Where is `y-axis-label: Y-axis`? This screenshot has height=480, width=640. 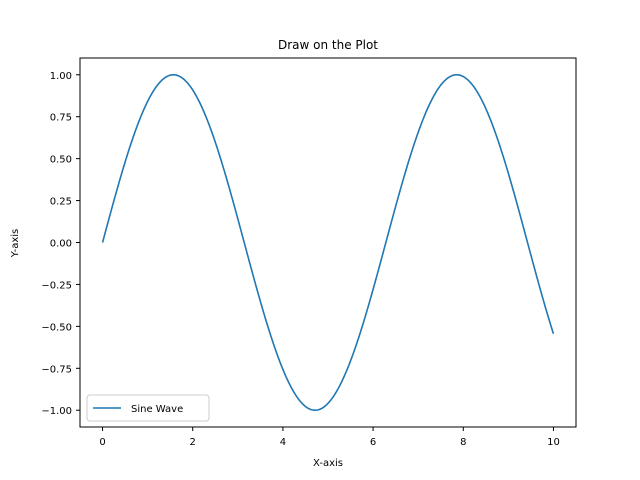 y-axis-label: Y-axis is located at coordinates (15, 244).